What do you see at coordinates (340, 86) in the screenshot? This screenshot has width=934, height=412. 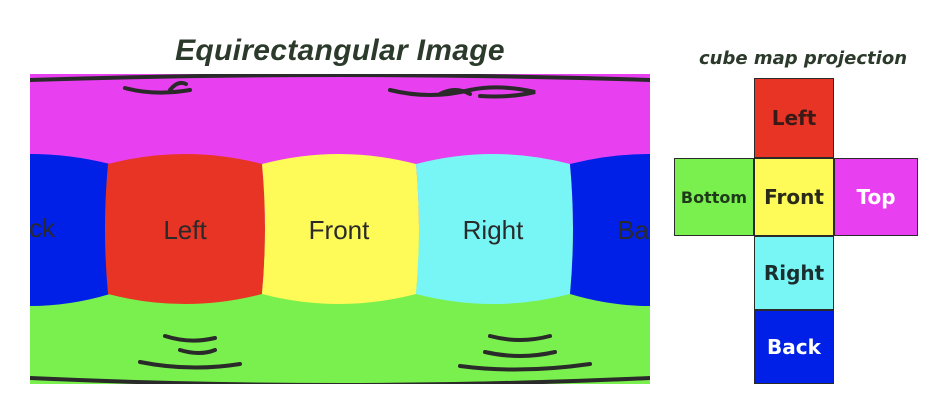 I see `distorted-top-lettering` at bounding box center [340, 86].